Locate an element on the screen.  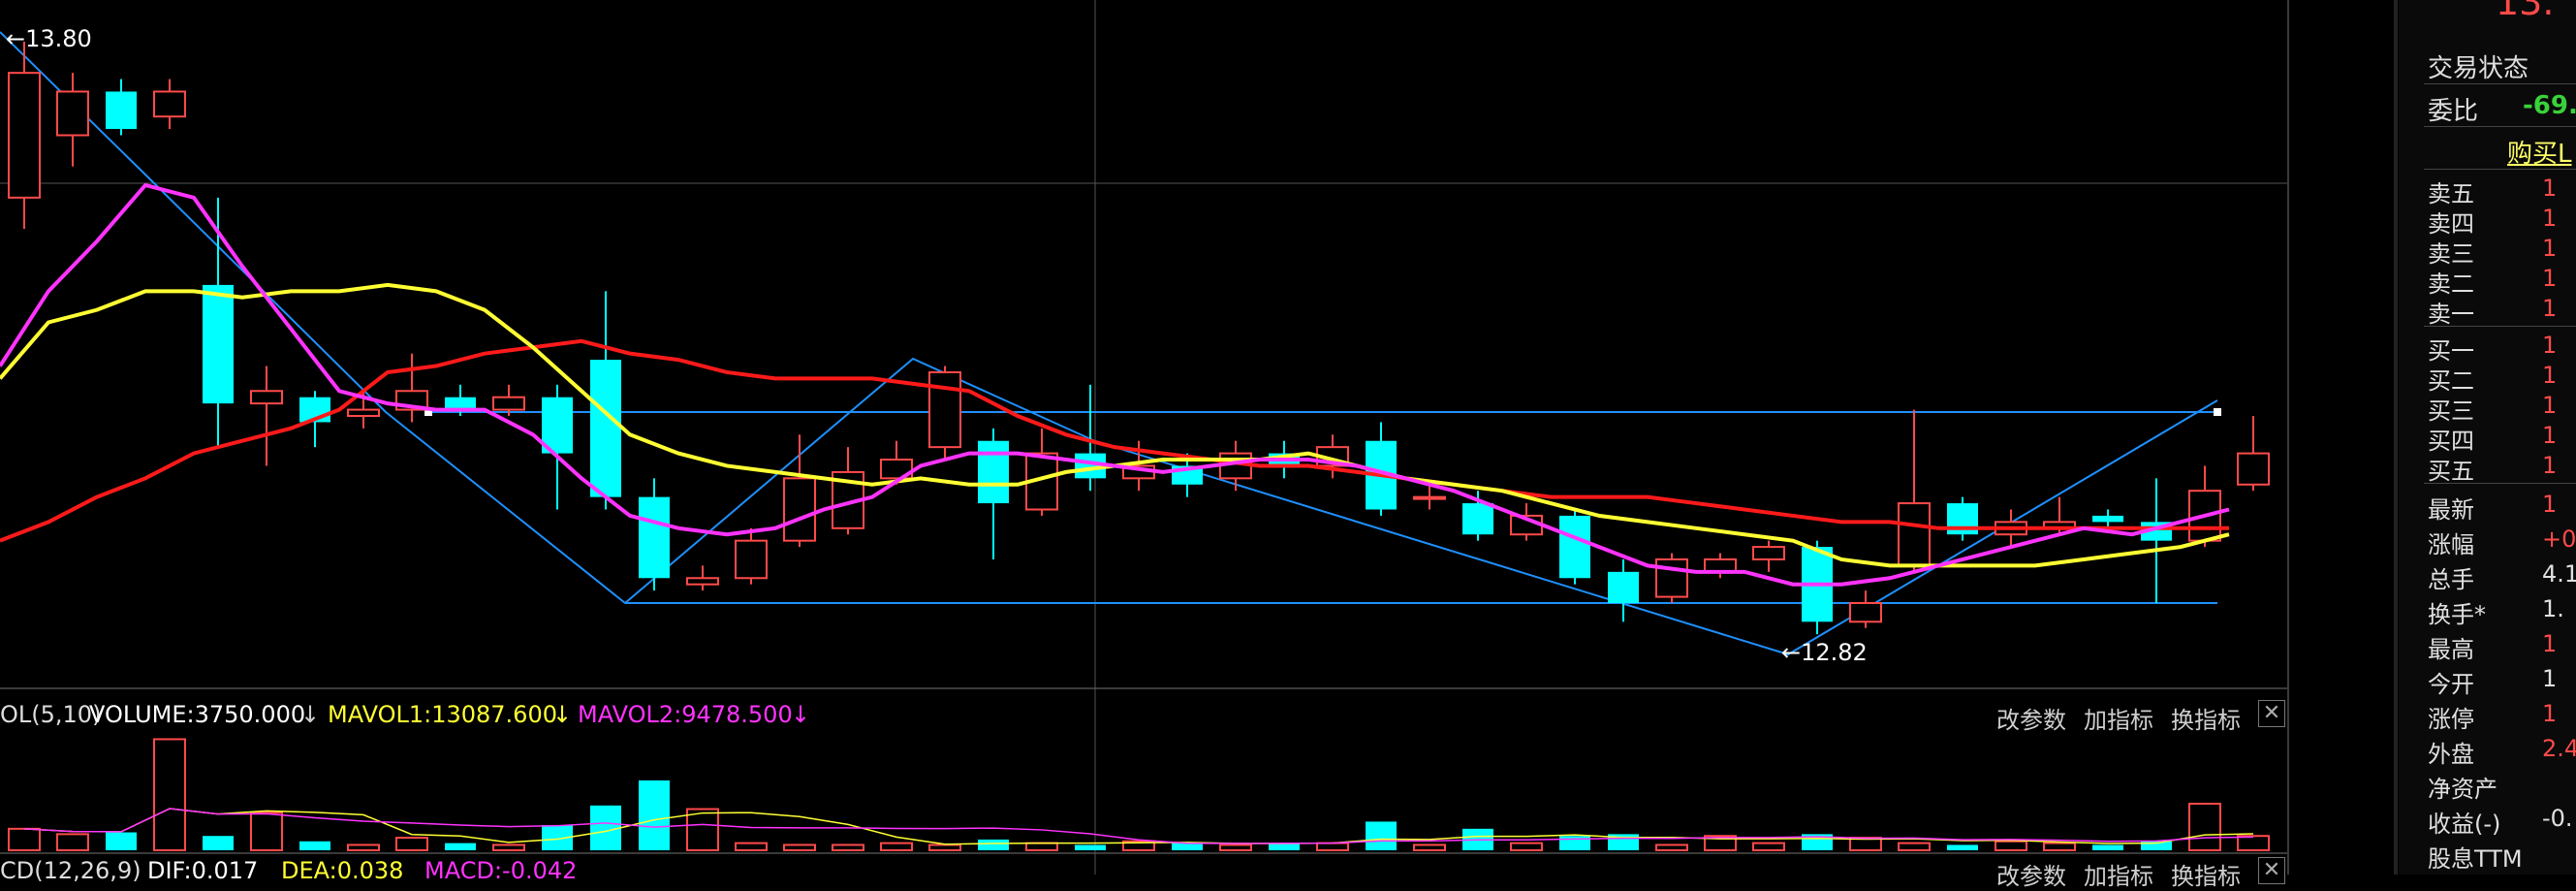
stat-row-label: 外盘 is located at coordinates (2451, 755).